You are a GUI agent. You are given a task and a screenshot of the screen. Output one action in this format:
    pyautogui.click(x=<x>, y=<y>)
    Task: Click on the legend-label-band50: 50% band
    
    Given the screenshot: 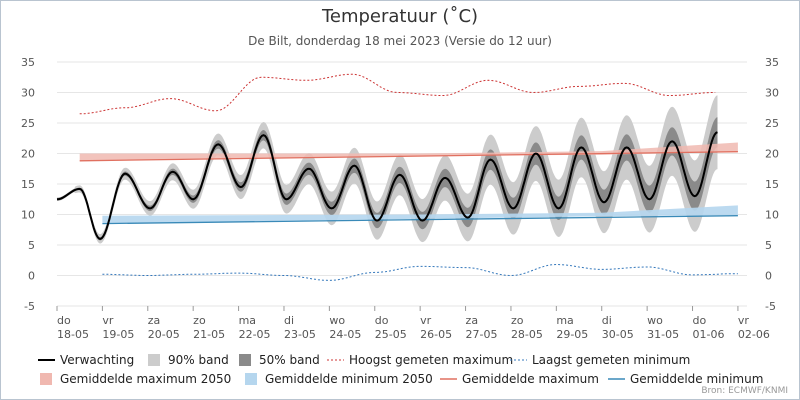 What is the action you would take?
    pyautogui.click(x=289, y=360)
    